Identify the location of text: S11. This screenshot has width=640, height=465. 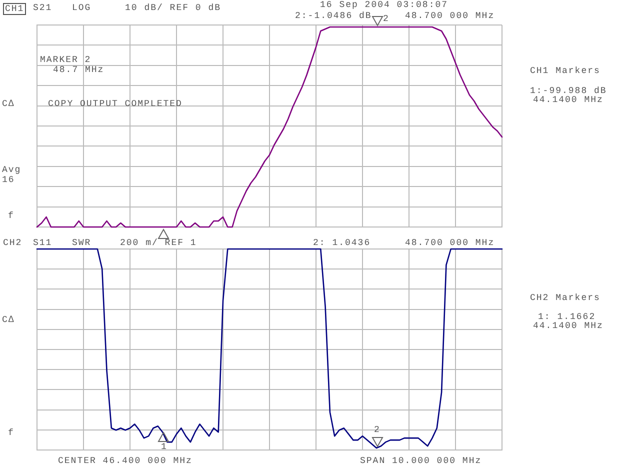
(42, 243).